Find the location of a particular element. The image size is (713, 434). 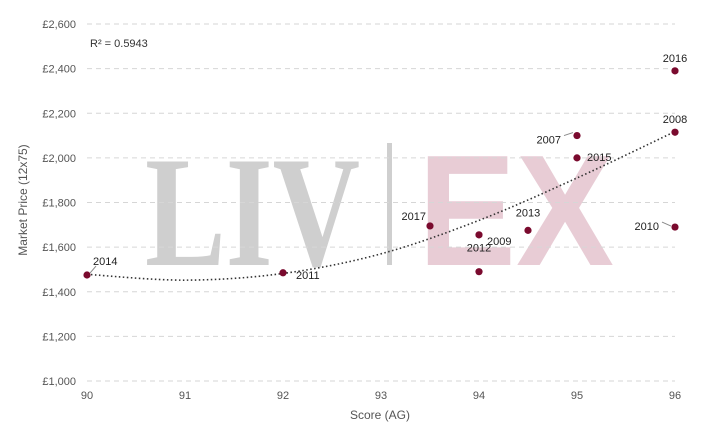

point-label: 2010 is located at coordinates (647, 227).